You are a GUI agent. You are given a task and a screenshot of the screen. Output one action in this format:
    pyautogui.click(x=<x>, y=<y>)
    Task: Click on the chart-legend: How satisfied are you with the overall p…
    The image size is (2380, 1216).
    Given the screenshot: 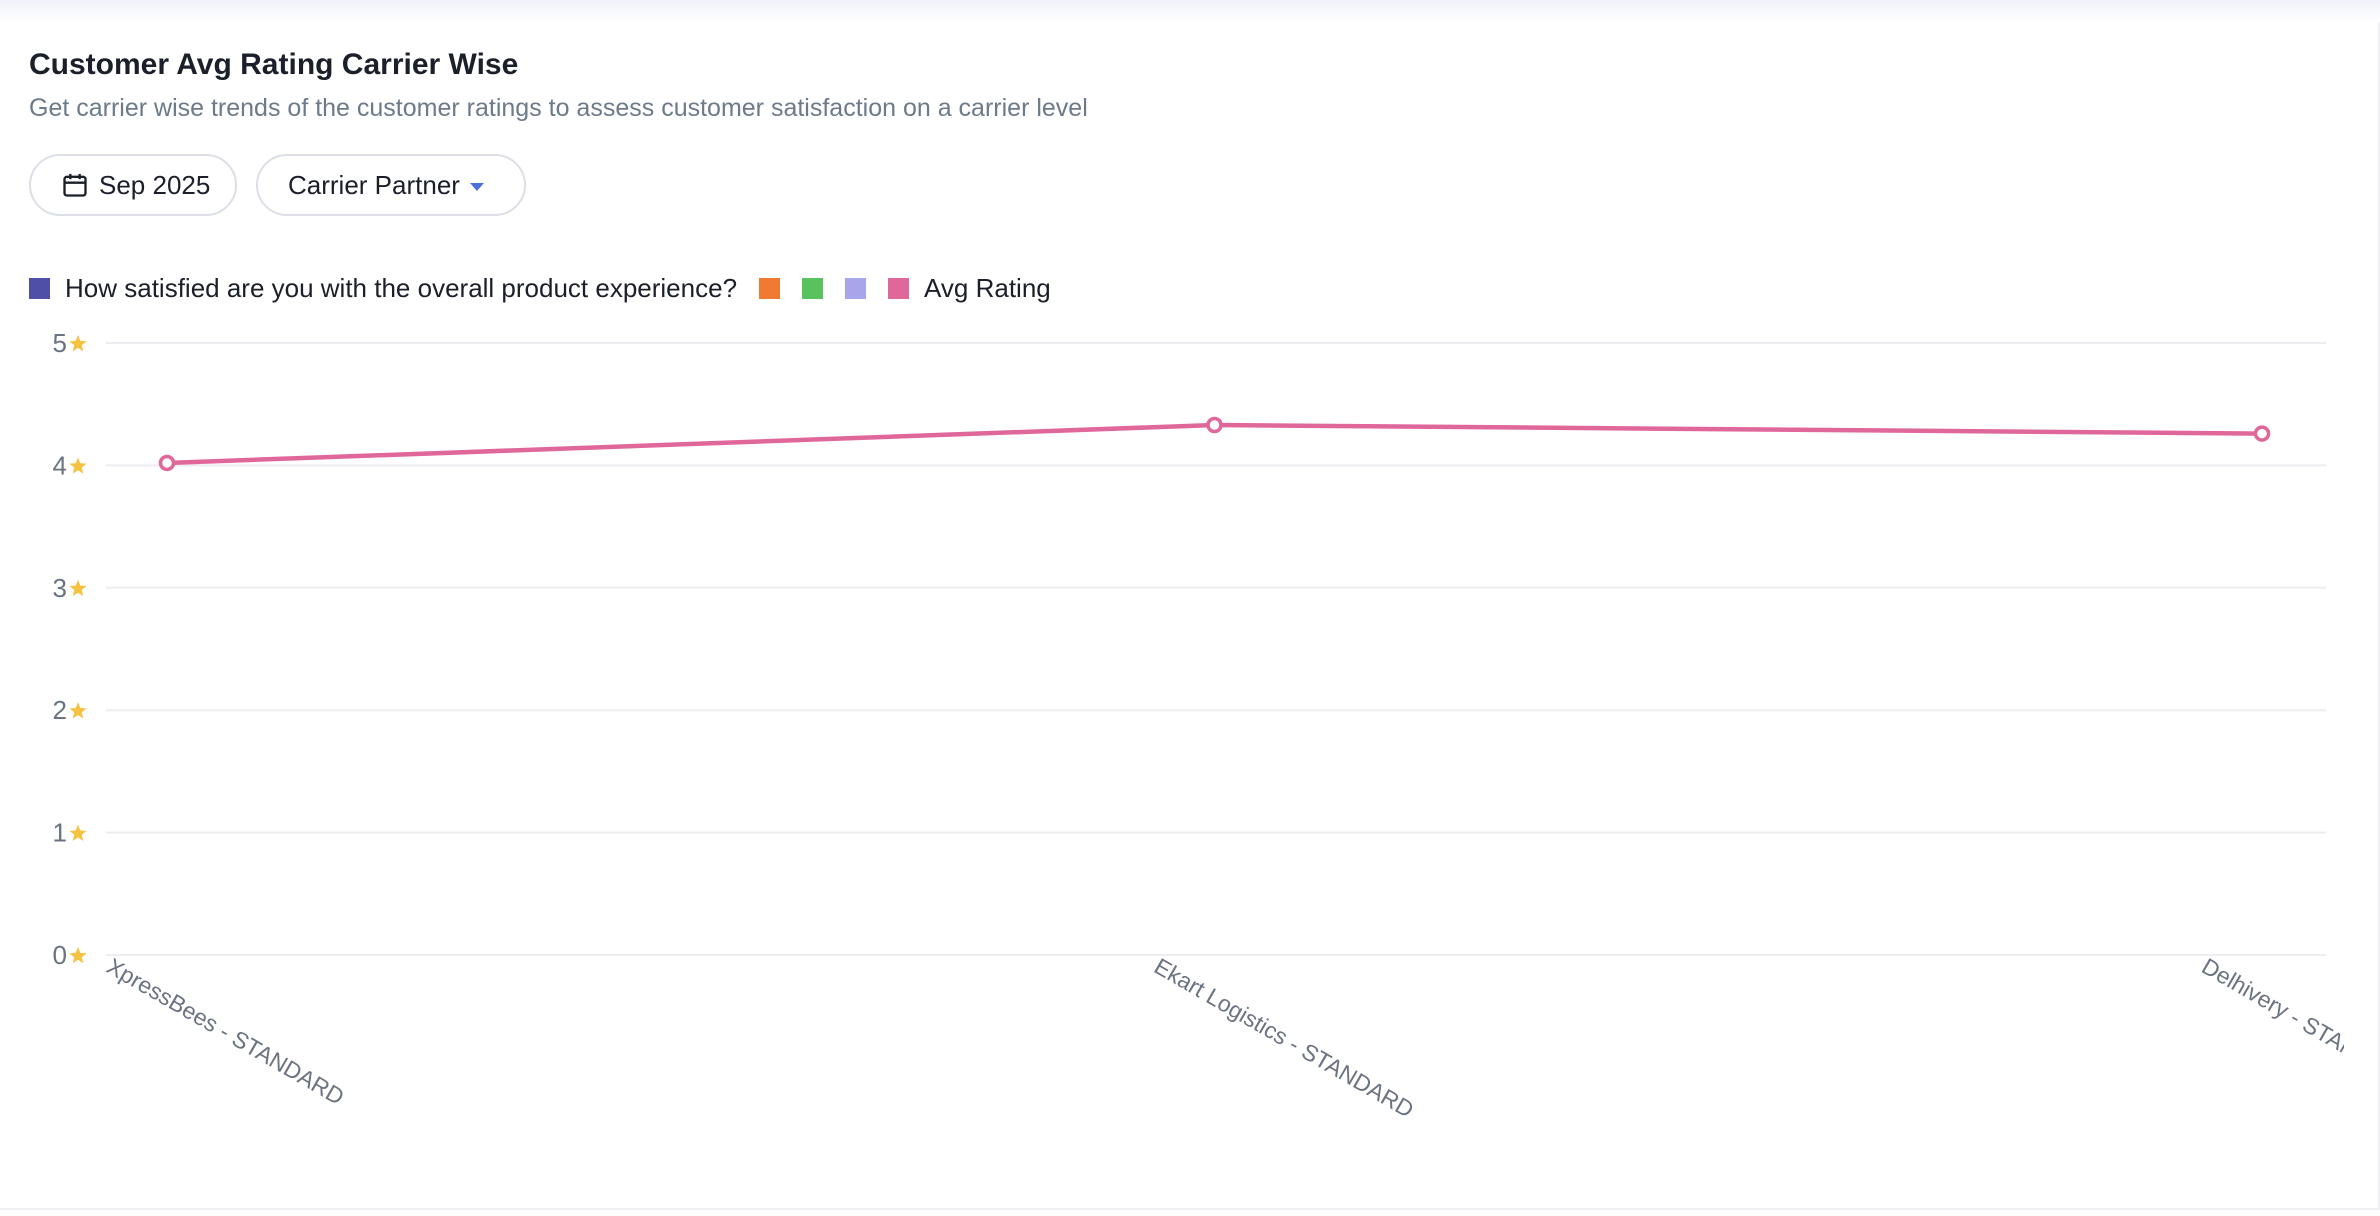 What is the action you would take?
    pyautogui.click(x=551, y=288)
    